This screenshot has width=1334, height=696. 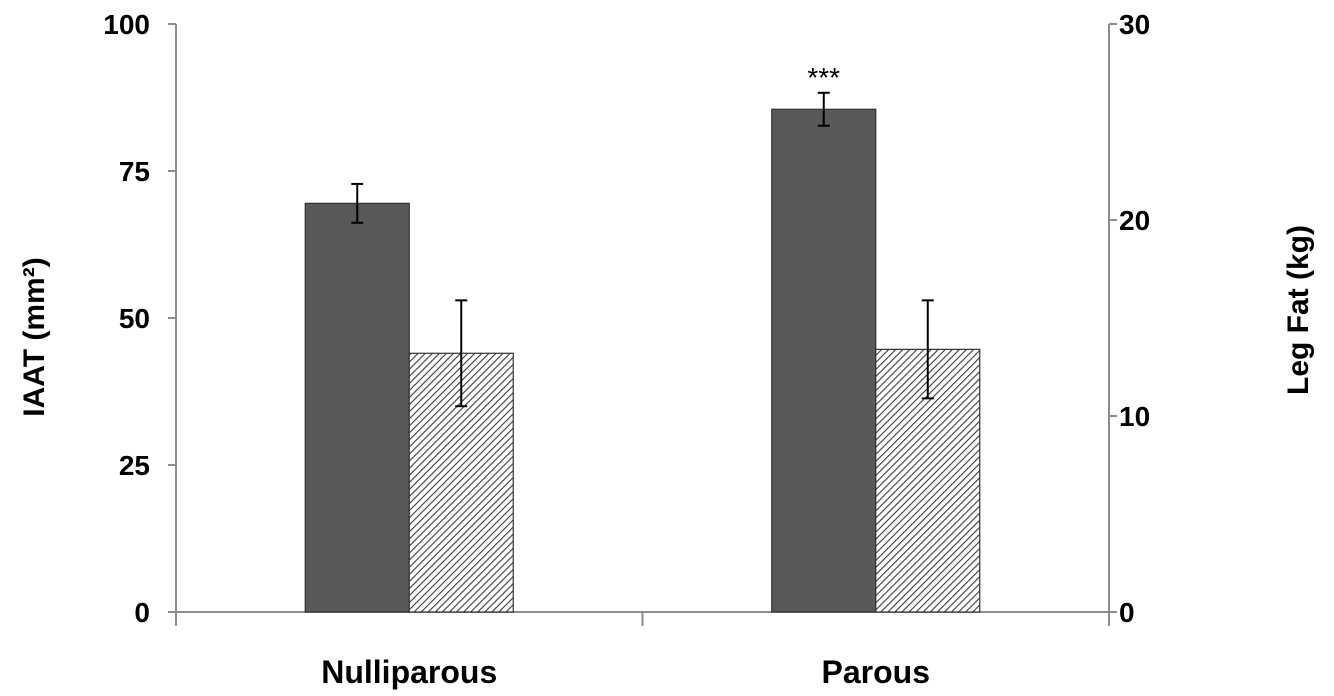 What do you see at coordinates (642, 651) in the screenshot?
I see `x-axis-ticks: Nulliparous Parous` at bounding box center [642, 651].